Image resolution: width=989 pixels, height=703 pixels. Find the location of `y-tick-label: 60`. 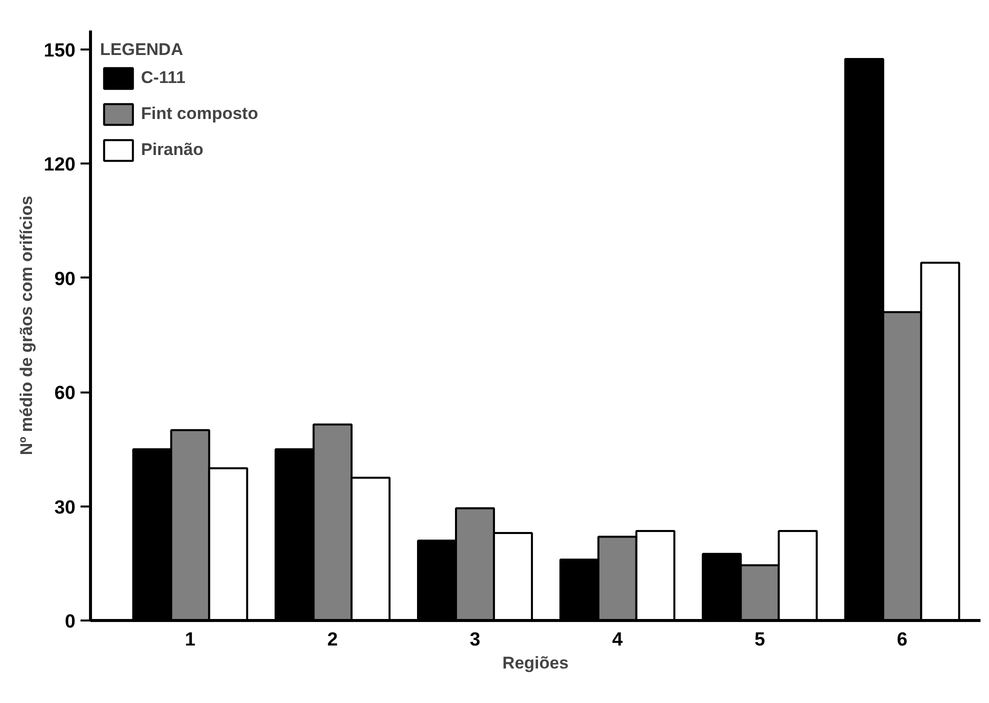

y-tick-label: 60 is located at coordinates (65, 393).